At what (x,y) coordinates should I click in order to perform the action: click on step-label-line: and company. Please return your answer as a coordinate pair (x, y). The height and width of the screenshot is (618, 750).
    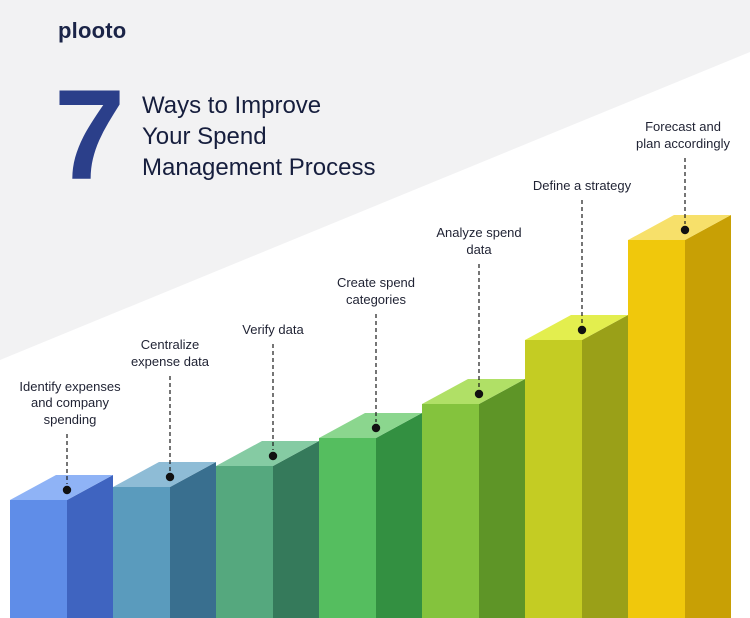
    Looking at the image, I should click on (70, 402).